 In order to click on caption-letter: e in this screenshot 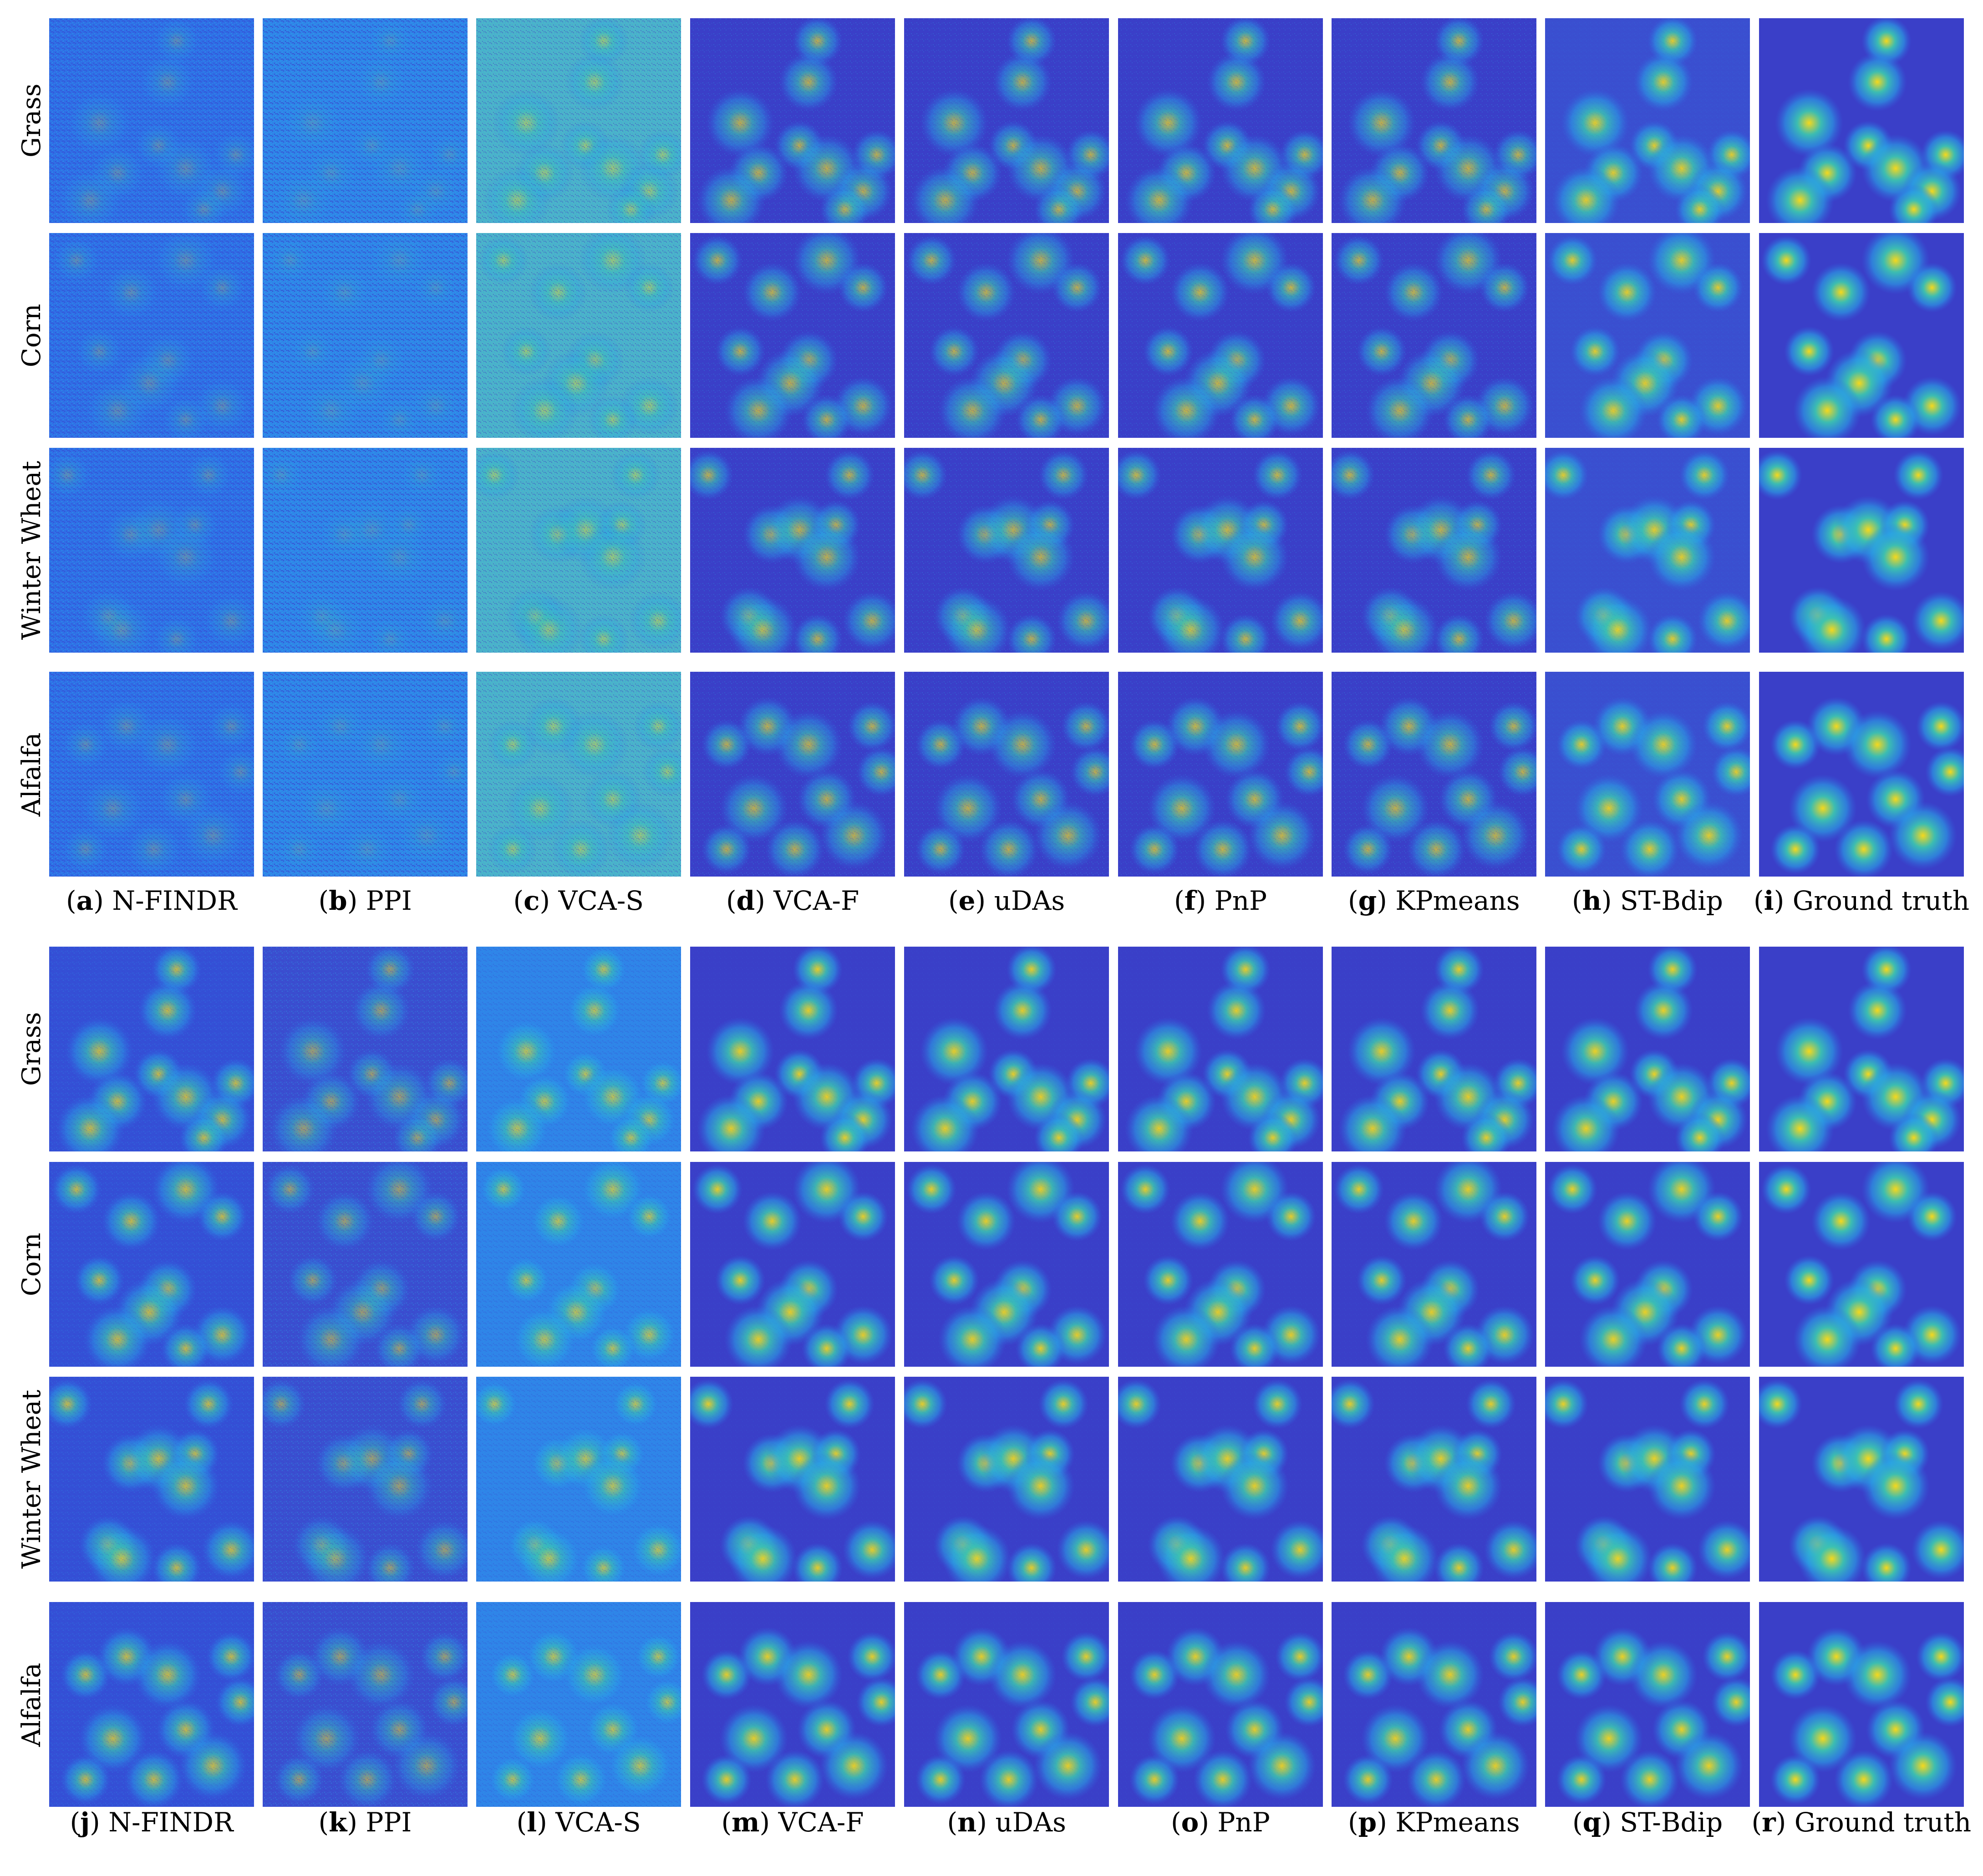, I will do `click(967, 901)`.